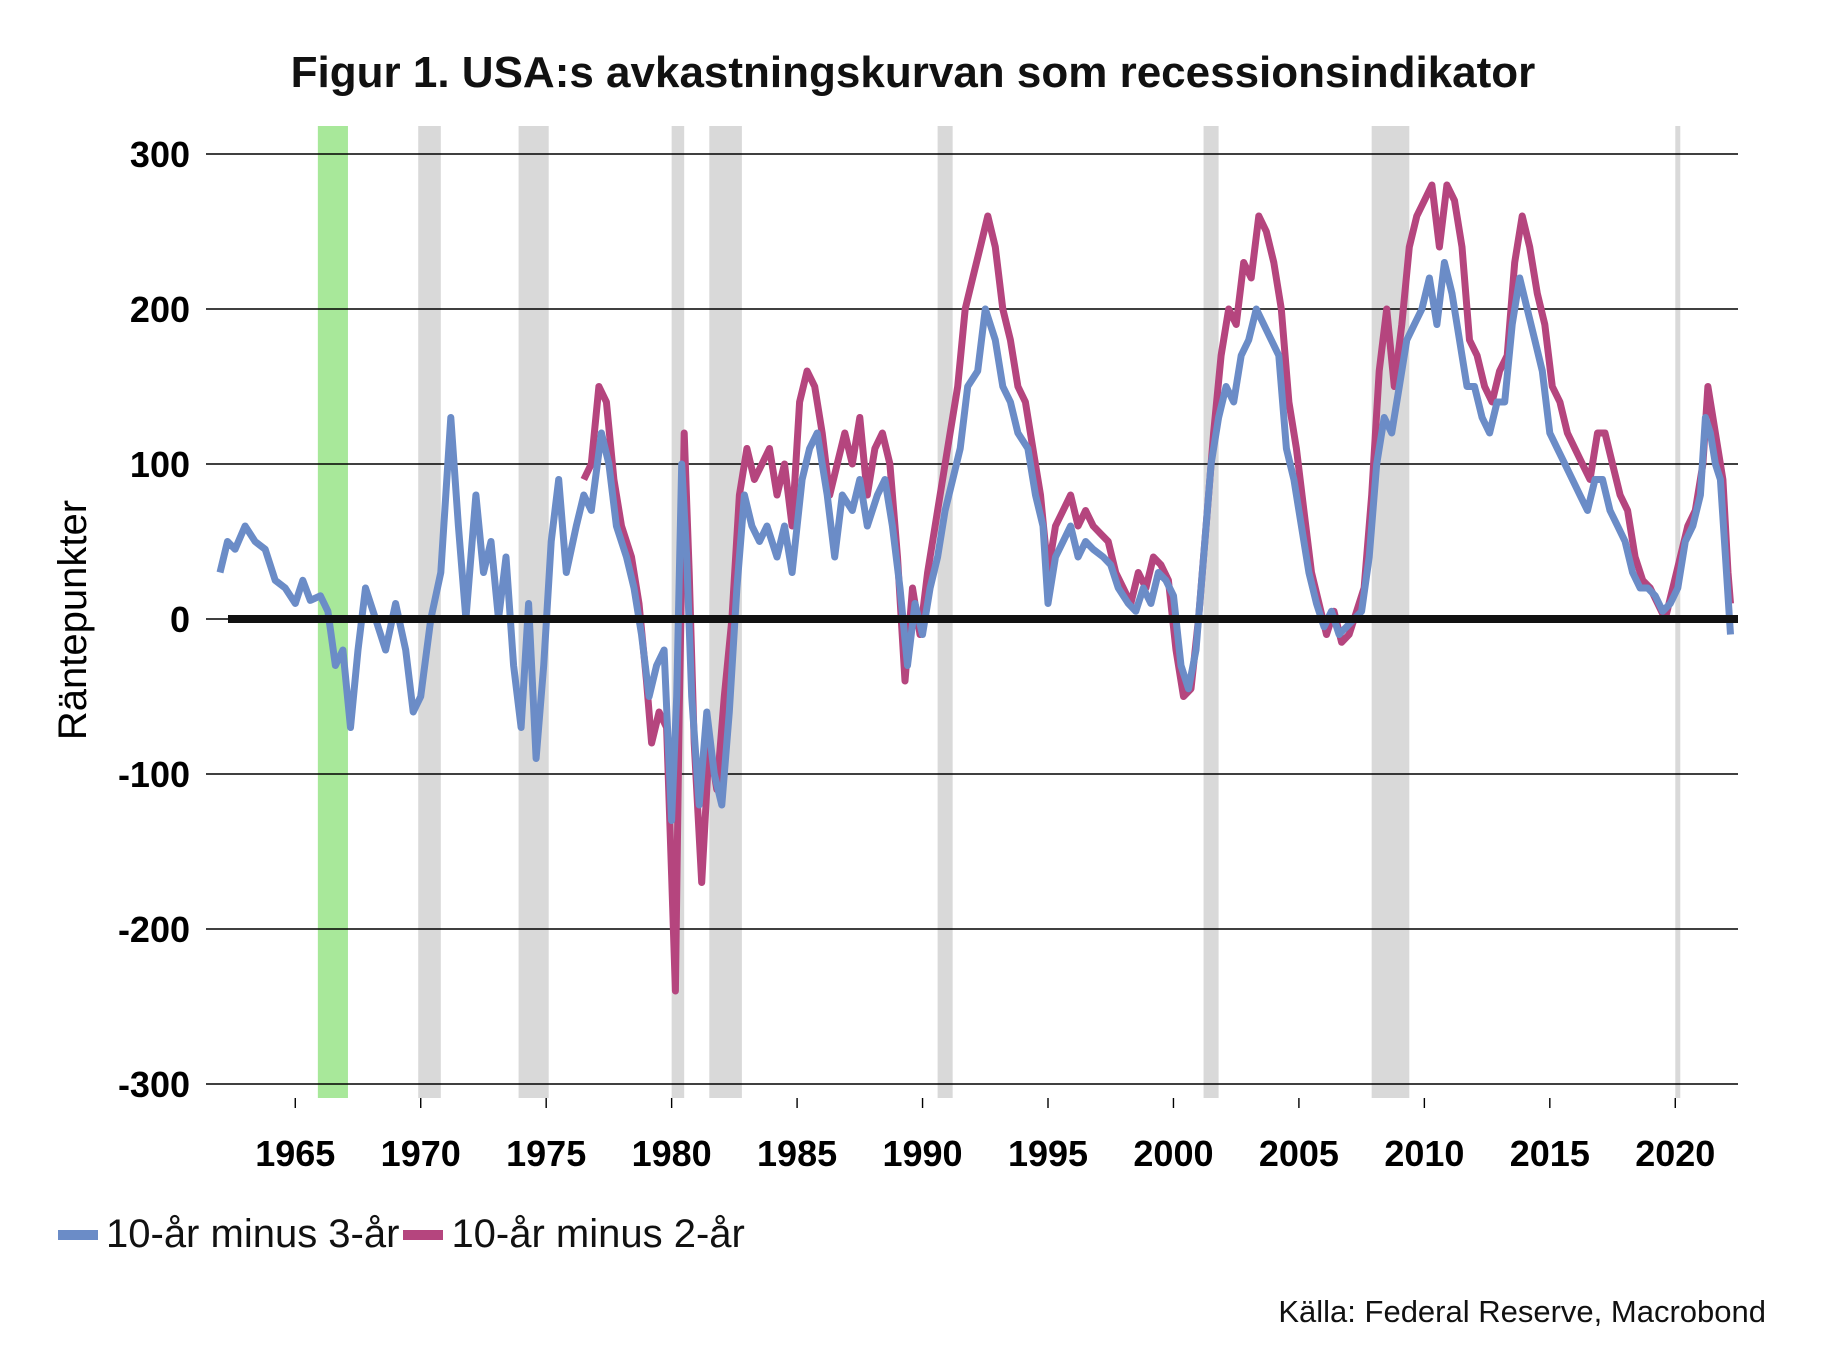  Describe the element at coordinates (160, 464) in the screenshot. I see `y-tick-label-100: 100` at that location.